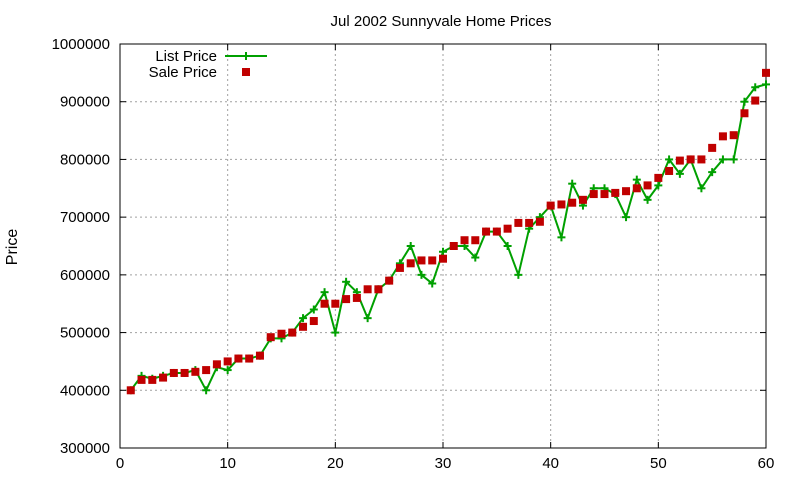 This screenshot has height=485, width=800. I want to click on x-tick-label: 20, so click(335, 463).